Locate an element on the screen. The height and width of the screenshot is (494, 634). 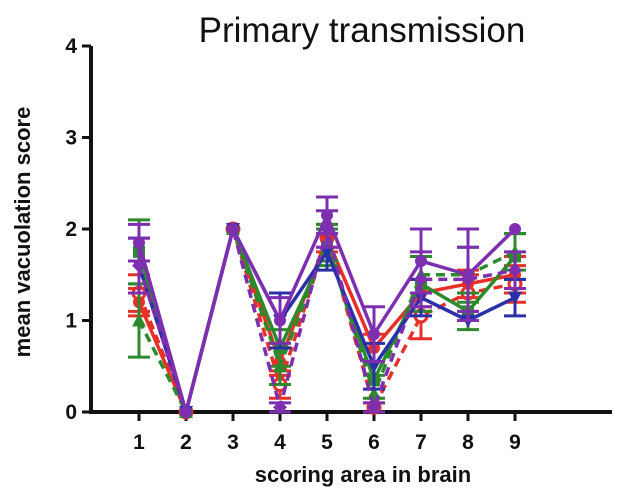
x-tick-label: 9 is located at coordinates (515, 442).